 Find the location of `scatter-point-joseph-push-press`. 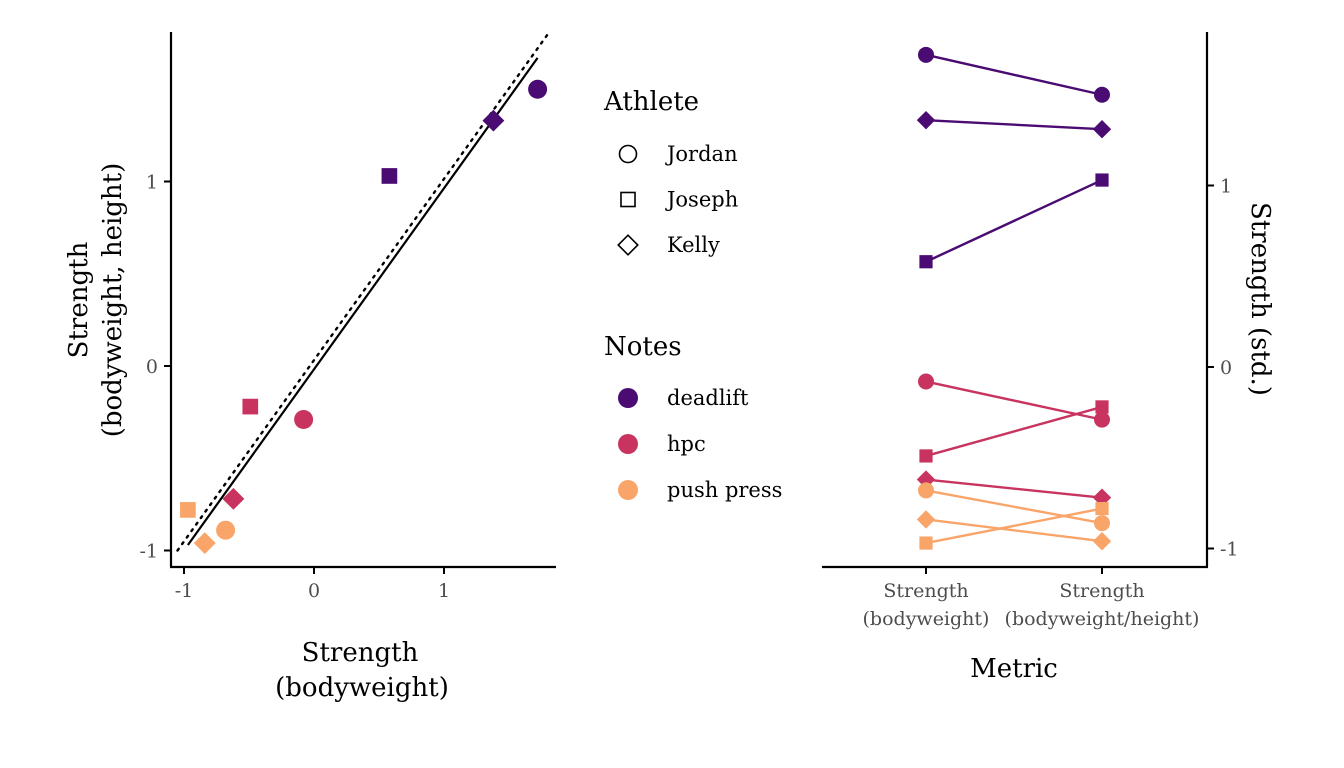

scatter-point-joseph-push-press is located at coordinates (188, 510).